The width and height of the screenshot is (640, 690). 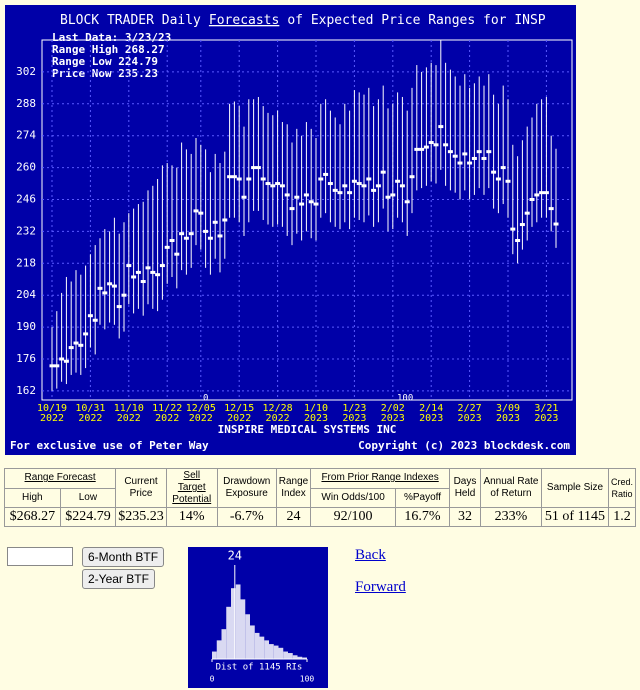 I want to click on y-tick-label: 218, so click(x=26, y=262).